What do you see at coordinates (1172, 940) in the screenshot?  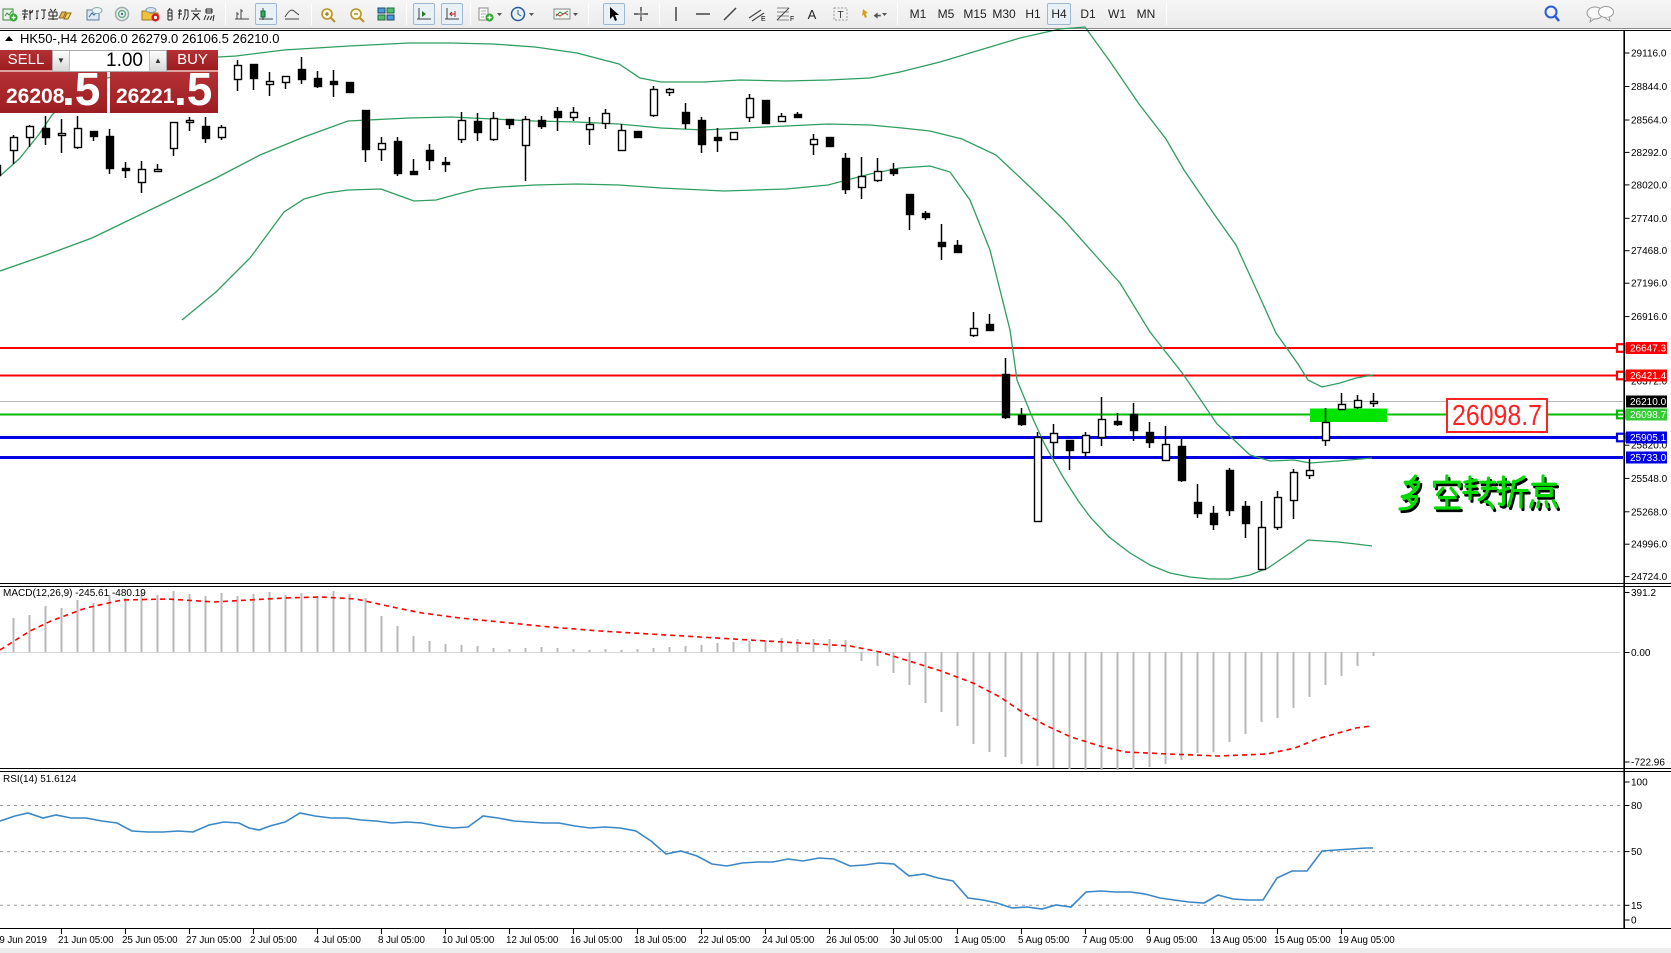 I see `svg-text: 9 Aug 05:00` at bounding box center [1172, 940].